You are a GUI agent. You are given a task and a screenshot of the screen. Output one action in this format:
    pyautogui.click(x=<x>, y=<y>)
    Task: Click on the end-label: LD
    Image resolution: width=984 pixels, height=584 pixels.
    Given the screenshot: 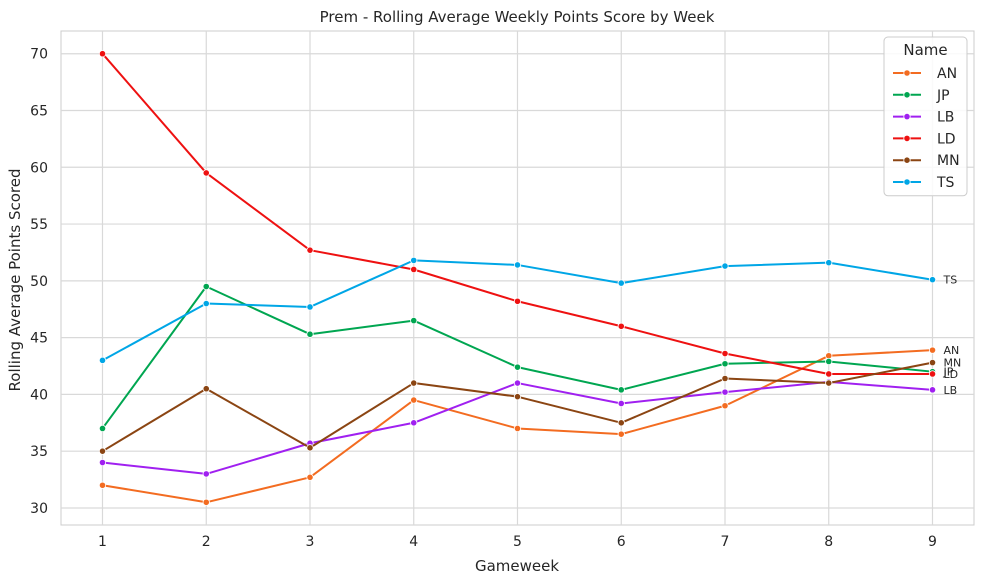 What is the action you would take?
    pyautogui.click(x=951, y=374)
    